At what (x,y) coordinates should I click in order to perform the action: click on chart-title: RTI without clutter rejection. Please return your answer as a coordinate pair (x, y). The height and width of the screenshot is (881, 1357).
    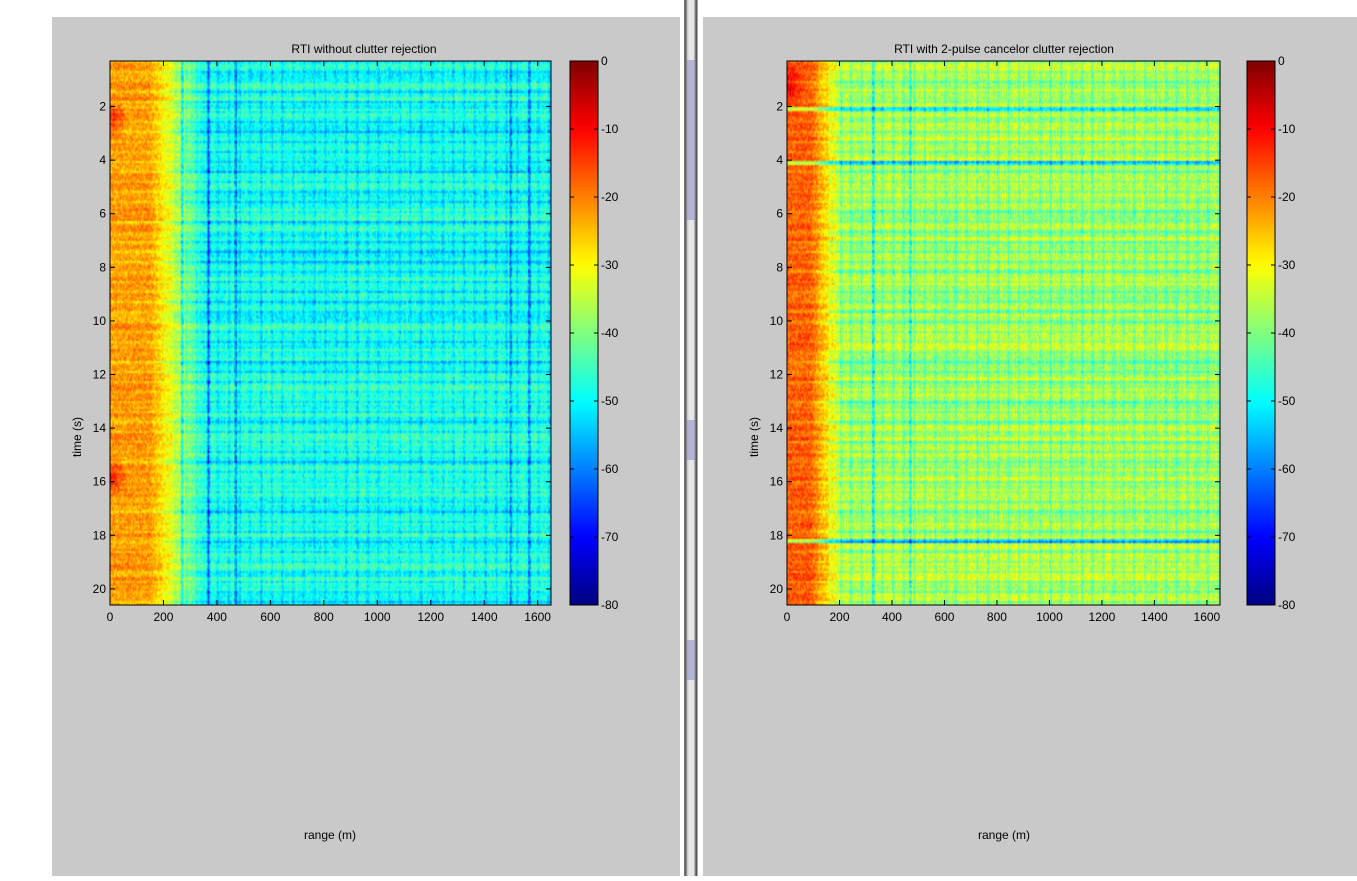
    Looking at the image, I should click on (363, 49).